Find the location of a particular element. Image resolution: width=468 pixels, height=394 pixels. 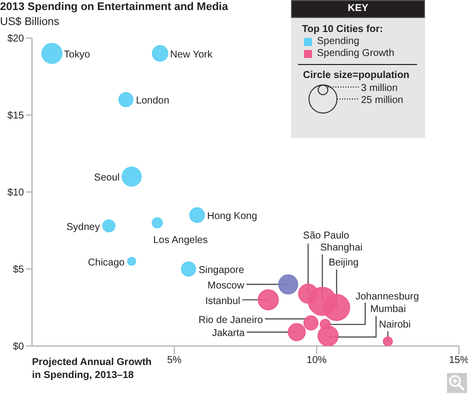

y-axis-title: US$ Billions is located at coordinates (30, 22).